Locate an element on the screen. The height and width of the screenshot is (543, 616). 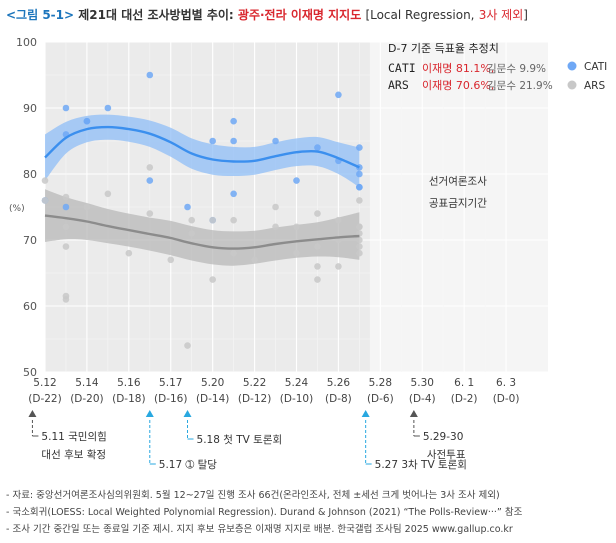
confidence-band-cati is located at coordinates (202, 151).